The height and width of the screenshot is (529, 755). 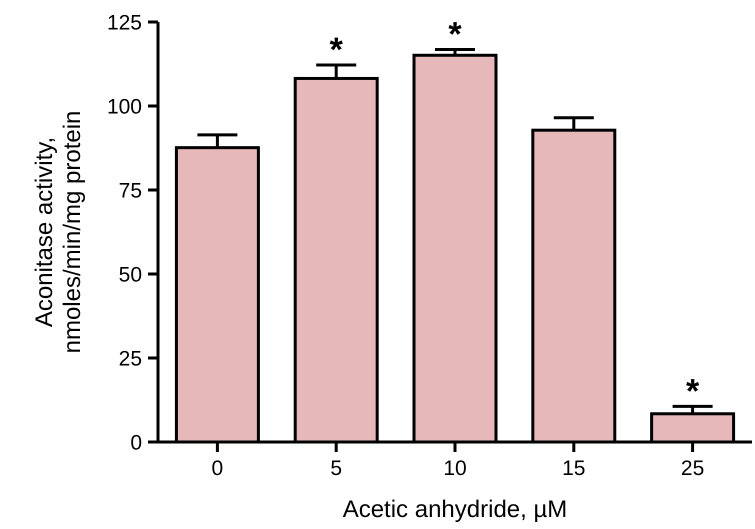 What do you see at coordinates (455, 468) in the screenshot?
I see `x-tick-label: 10` at bounding box center [455, 468].